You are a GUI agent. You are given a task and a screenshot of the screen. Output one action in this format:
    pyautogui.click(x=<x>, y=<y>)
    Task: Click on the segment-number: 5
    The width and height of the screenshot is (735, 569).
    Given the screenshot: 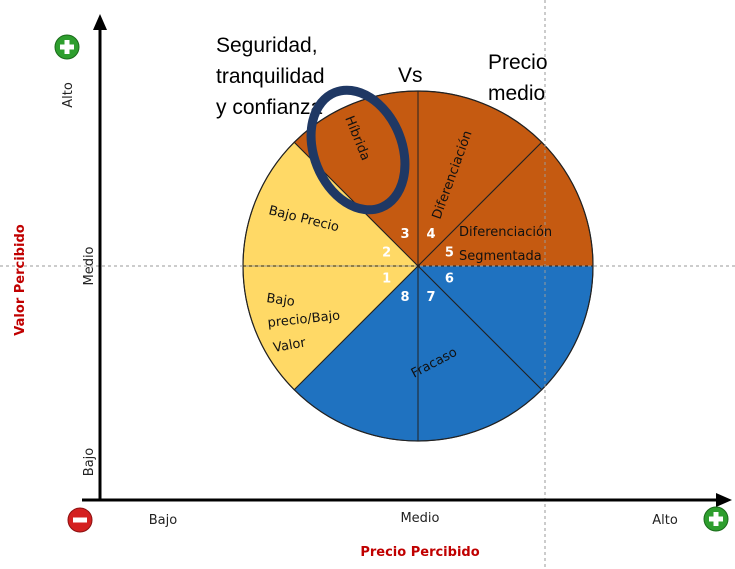 What is the action you would take?
    pyautogui.click(x=449, y=252)
    